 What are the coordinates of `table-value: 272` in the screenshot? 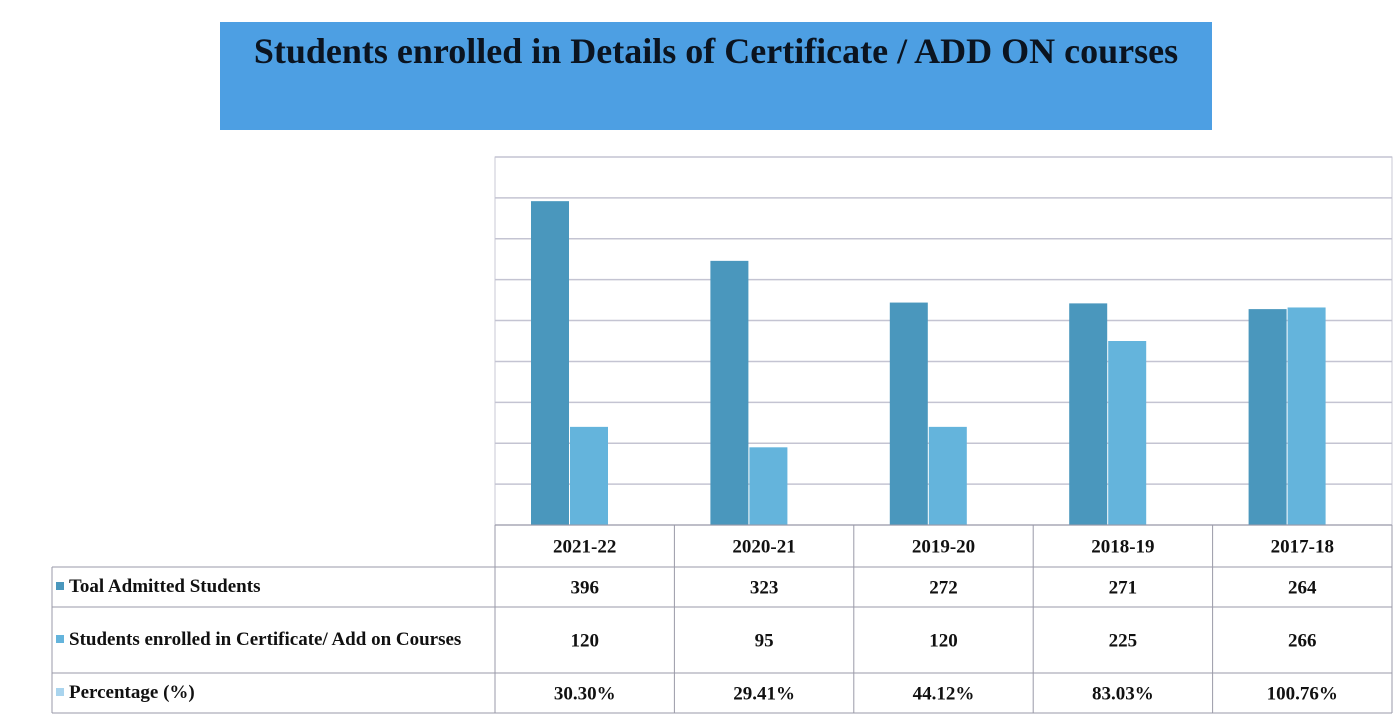 It's located at (943, 587).